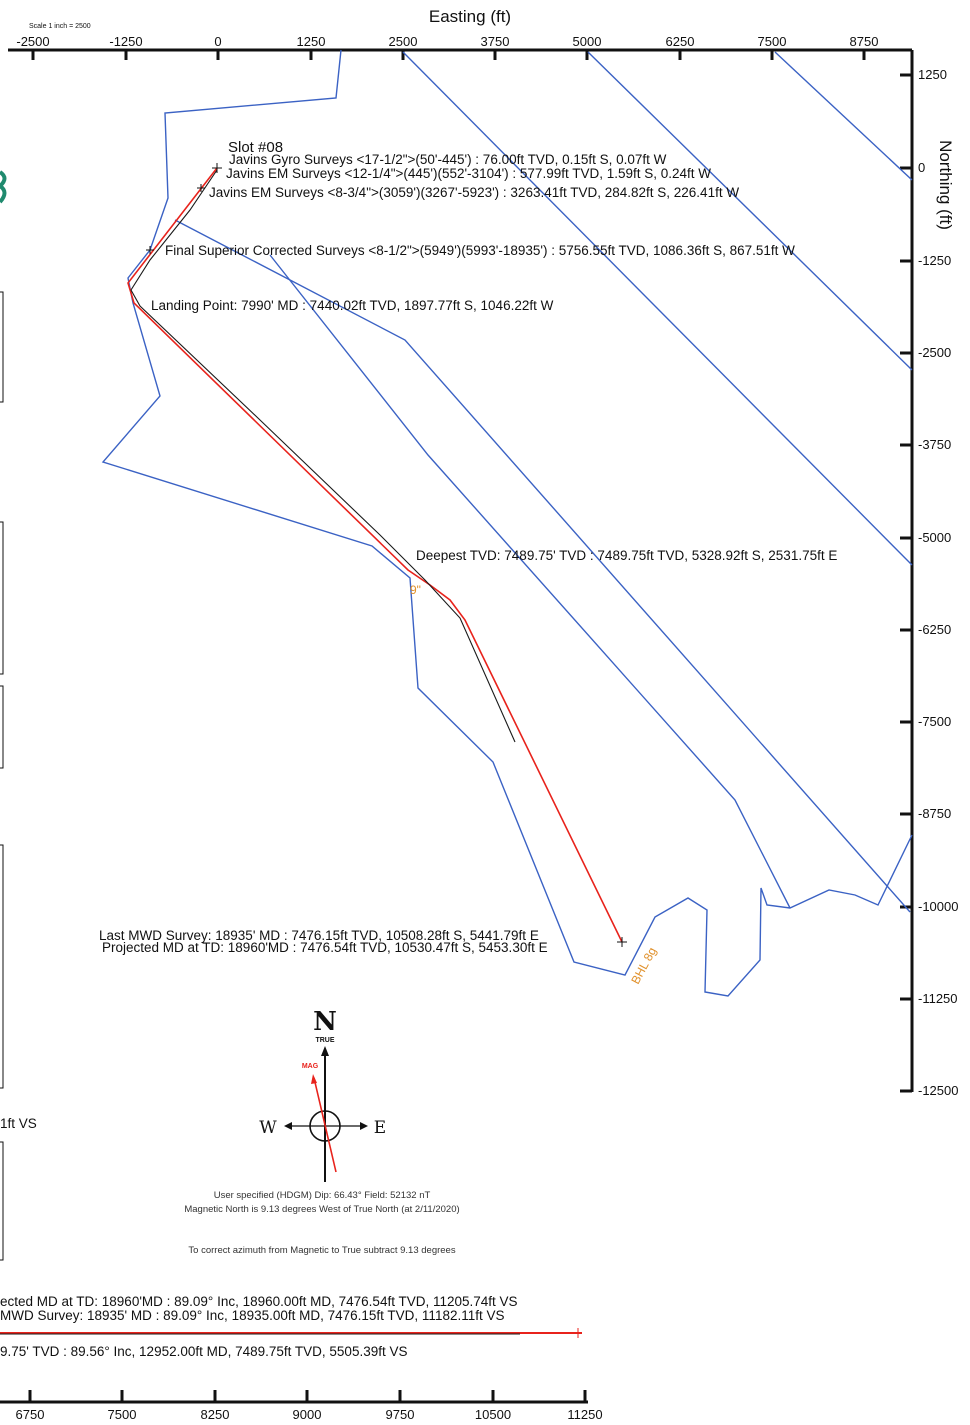  What do you see at coordinates (447, 47) in the screenshot?
I see `easting-ticks: -2500 -1250 0 1250 2500 3750 5000 6250 7500 8750` at bounding box center [447, 47].